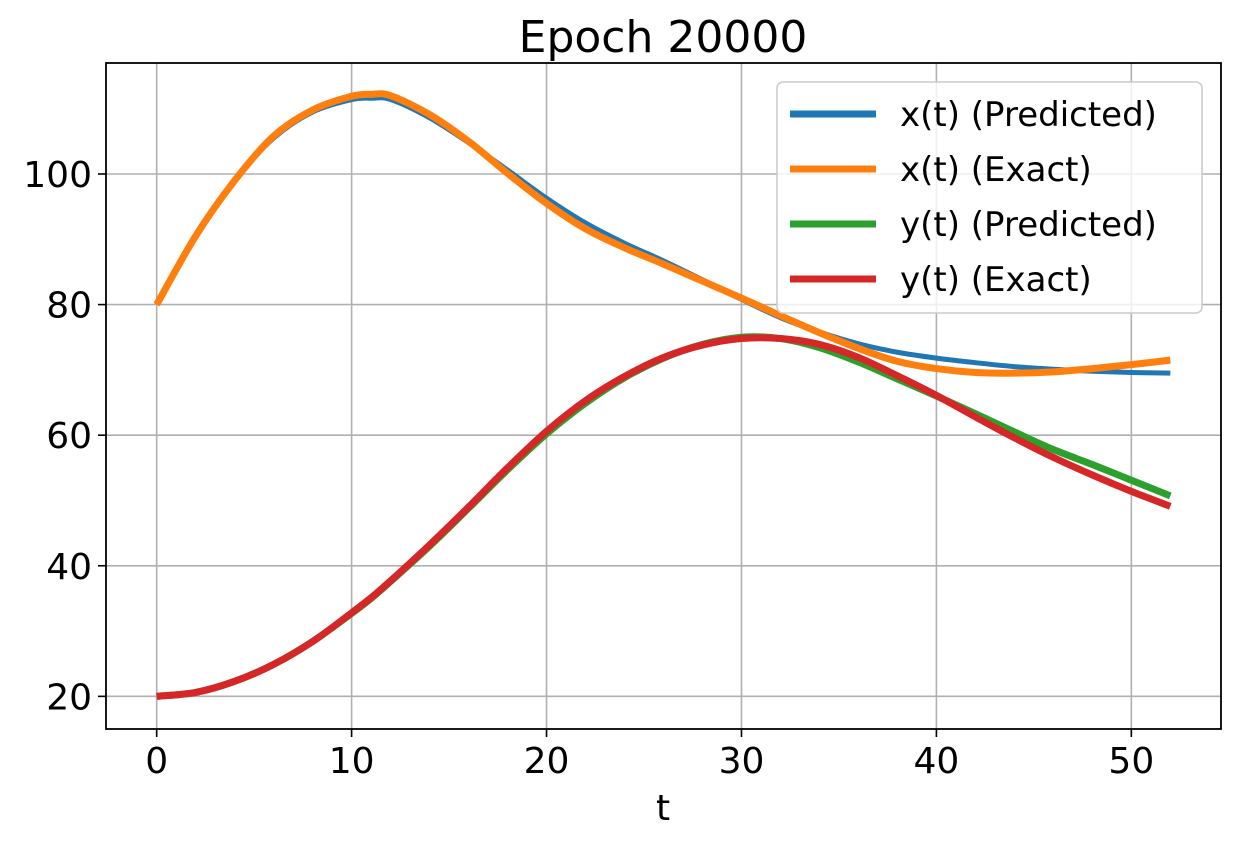 The height and width of the screenshot is (845, 1235). Describe the element at coordinates (156, 761) in the screenshot. I see `x-tick-label: 0` at that location.